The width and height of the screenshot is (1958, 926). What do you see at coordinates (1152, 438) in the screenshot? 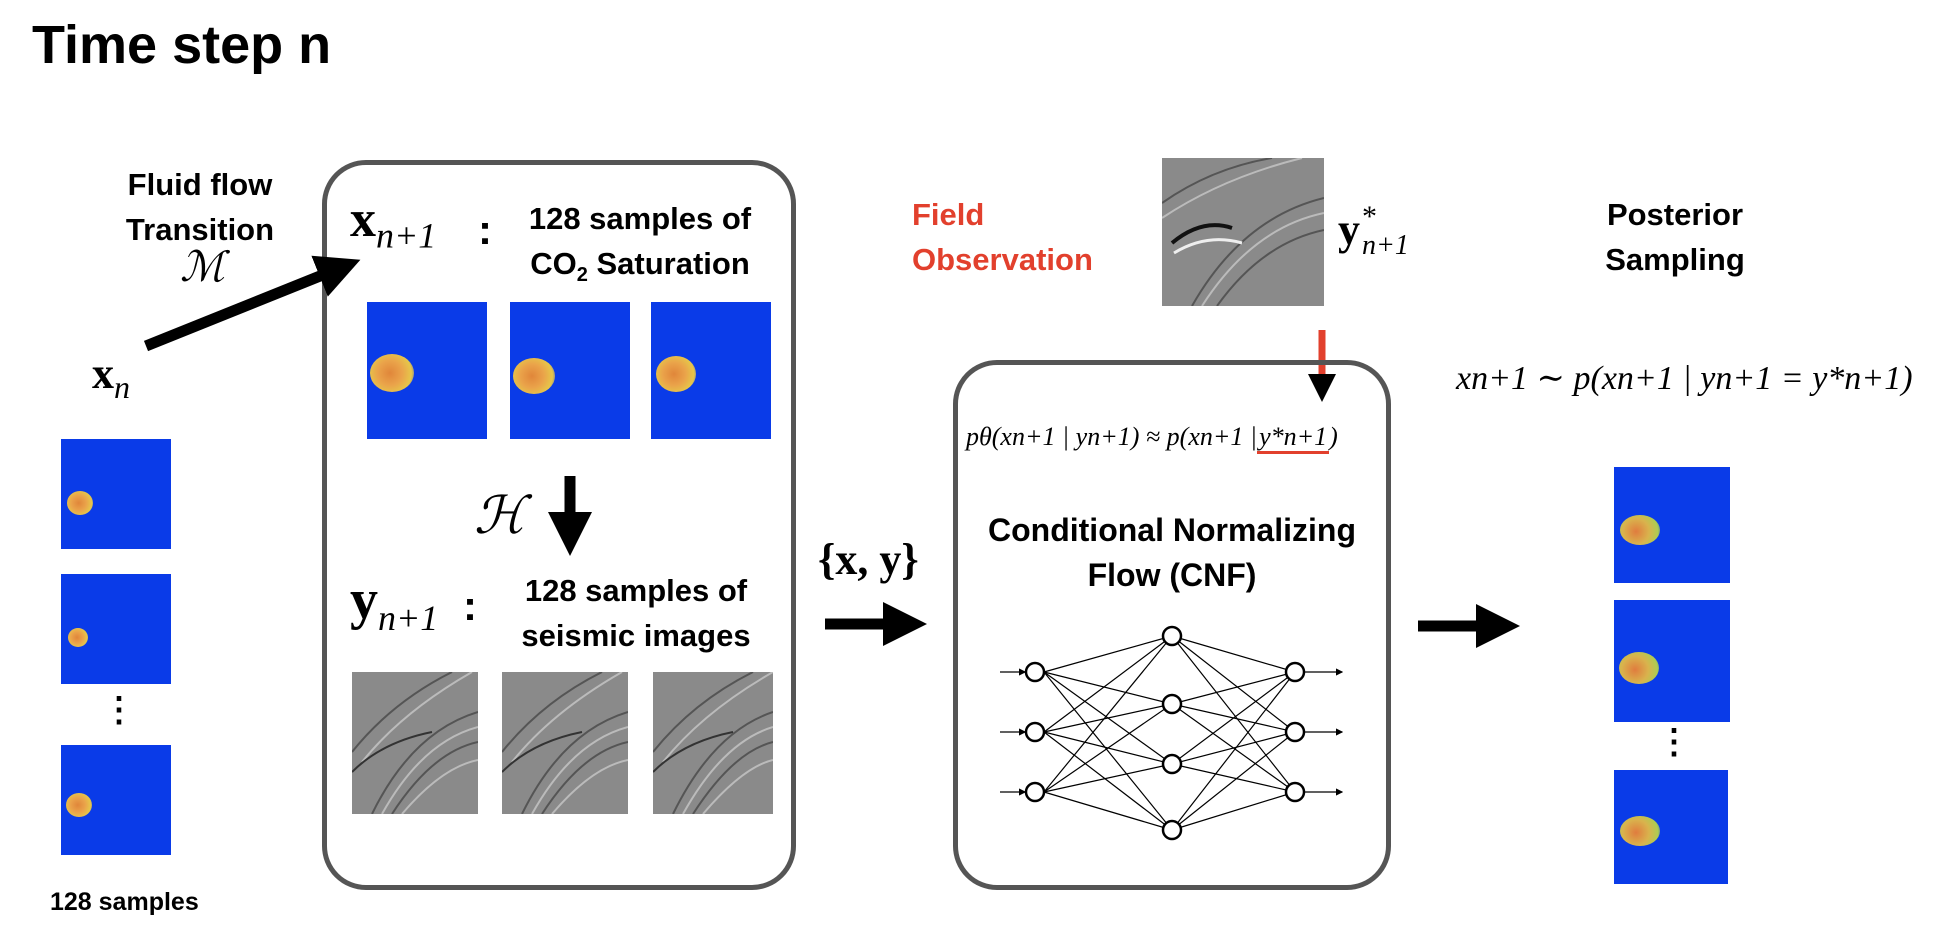
I see `cnf-equation: pθ(xn+1 | yn+1) ≈ p(xn+1 |y*n+1)` at bounding box center [1152, 438].